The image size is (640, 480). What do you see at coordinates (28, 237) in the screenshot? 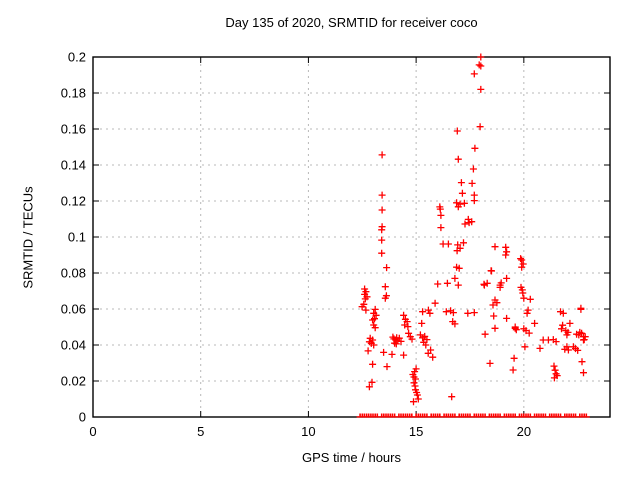
I see `y-axis-label: SRMTID / TECUs` at bounding box center [28, 237].